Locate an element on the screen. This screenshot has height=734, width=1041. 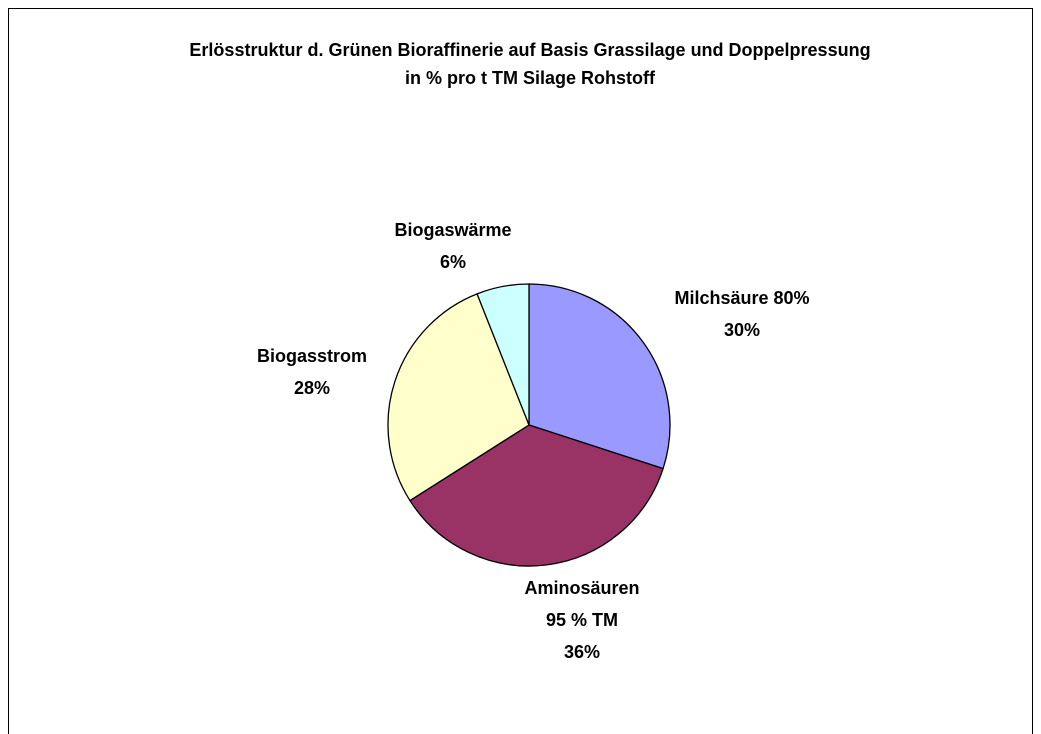
slice-label: Aminosäuren 95 % TM 36% is located at coordinates (582, 620).